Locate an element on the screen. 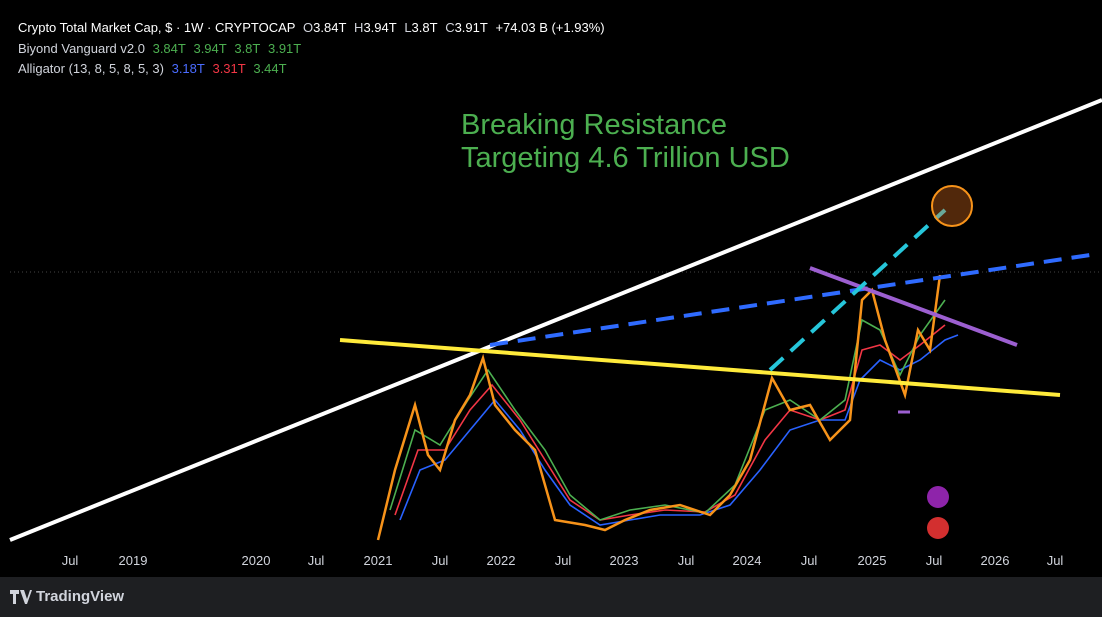  x-tick-label: 2024 is located at coordinates (747, 560).